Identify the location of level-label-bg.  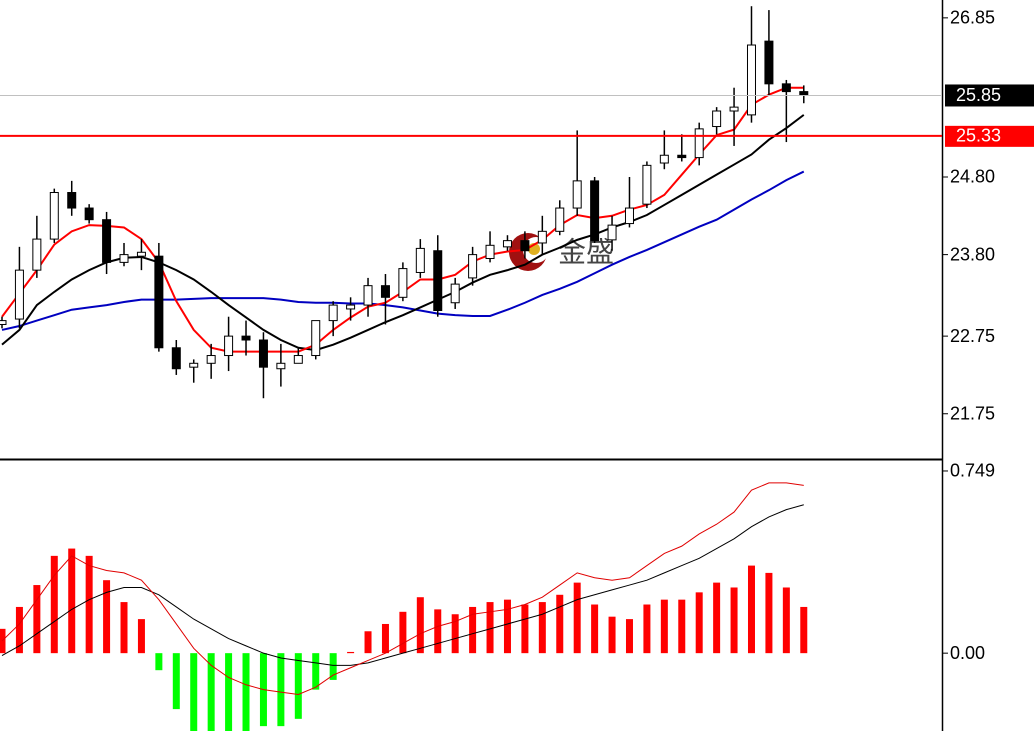
(989, 136).